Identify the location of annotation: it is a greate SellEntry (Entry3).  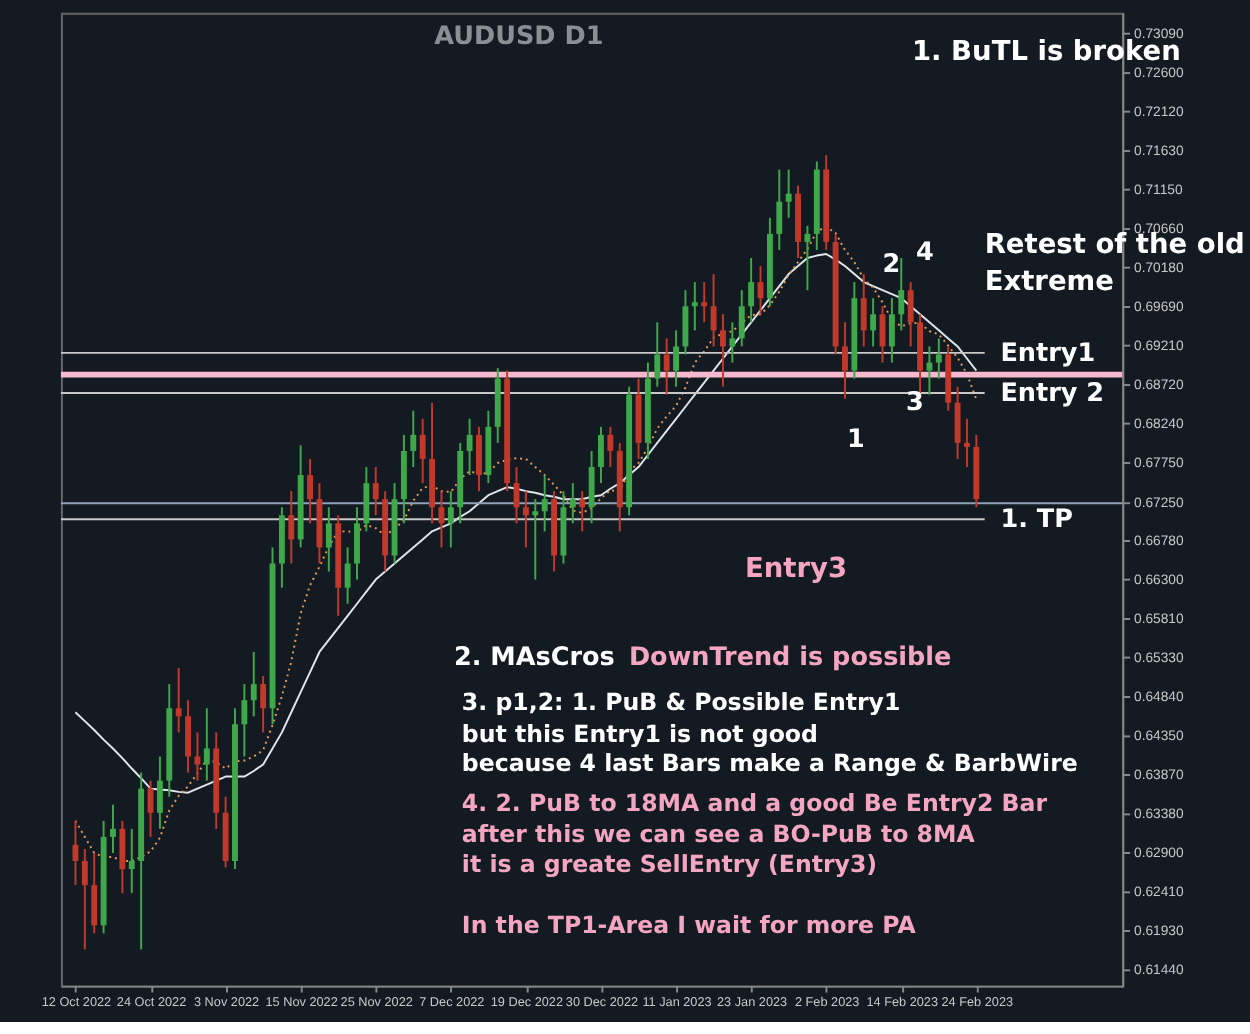
(669, 863).